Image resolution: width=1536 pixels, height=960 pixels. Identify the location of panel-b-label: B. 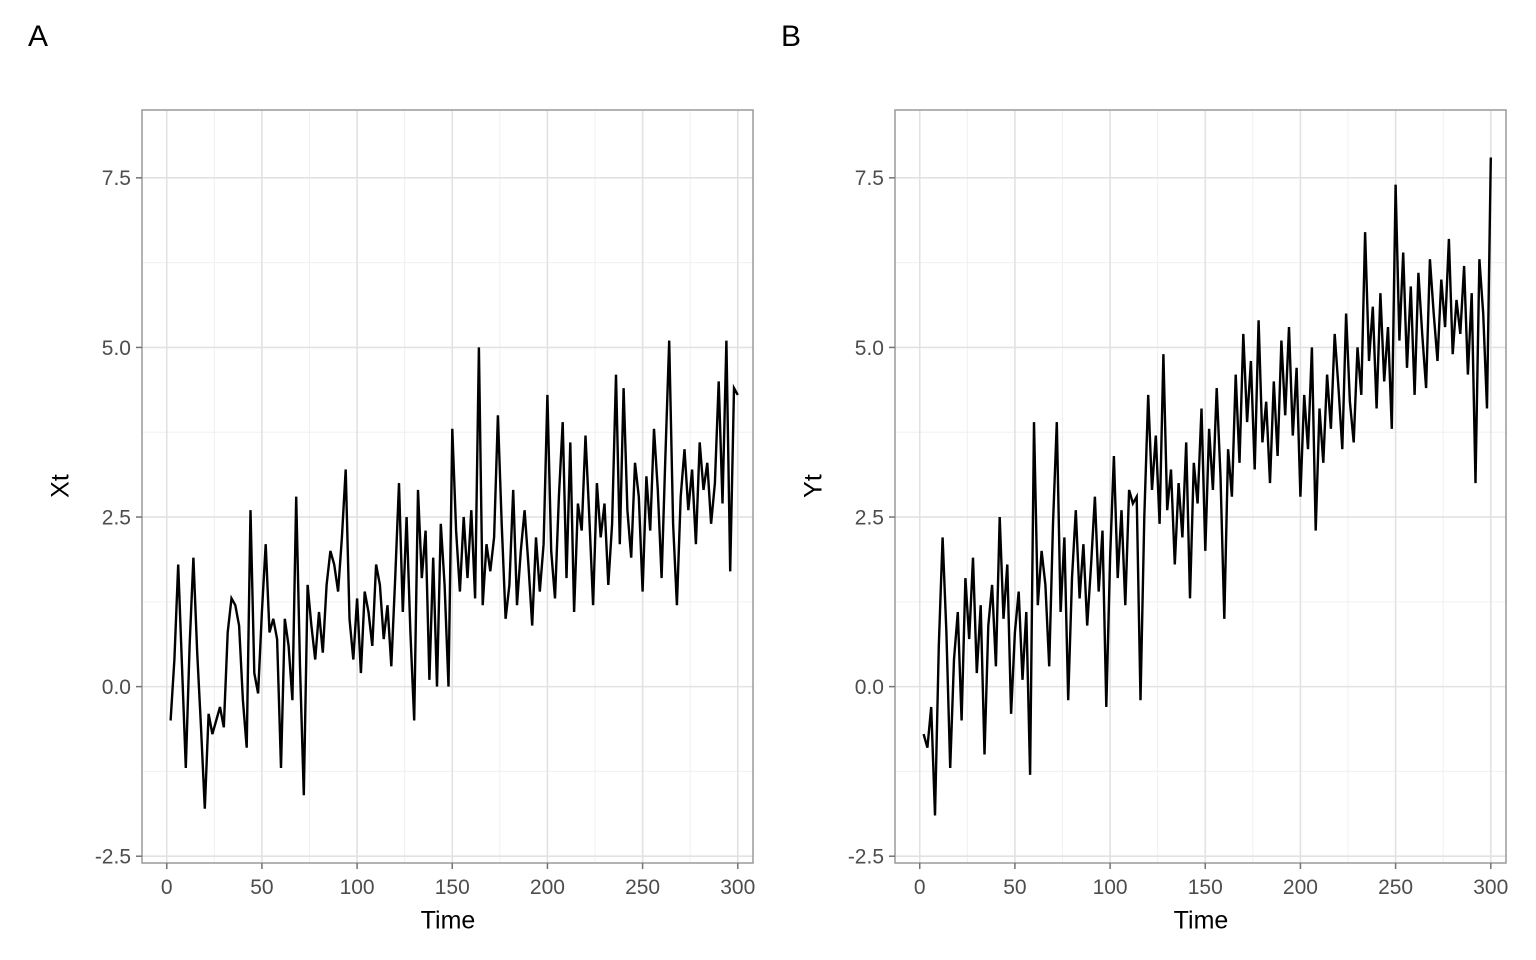
(791, 36).